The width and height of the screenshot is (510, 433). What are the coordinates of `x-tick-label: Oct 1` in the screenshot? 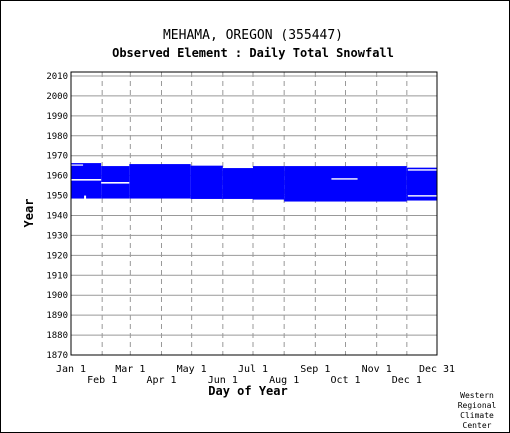 It's located at (345, 380).